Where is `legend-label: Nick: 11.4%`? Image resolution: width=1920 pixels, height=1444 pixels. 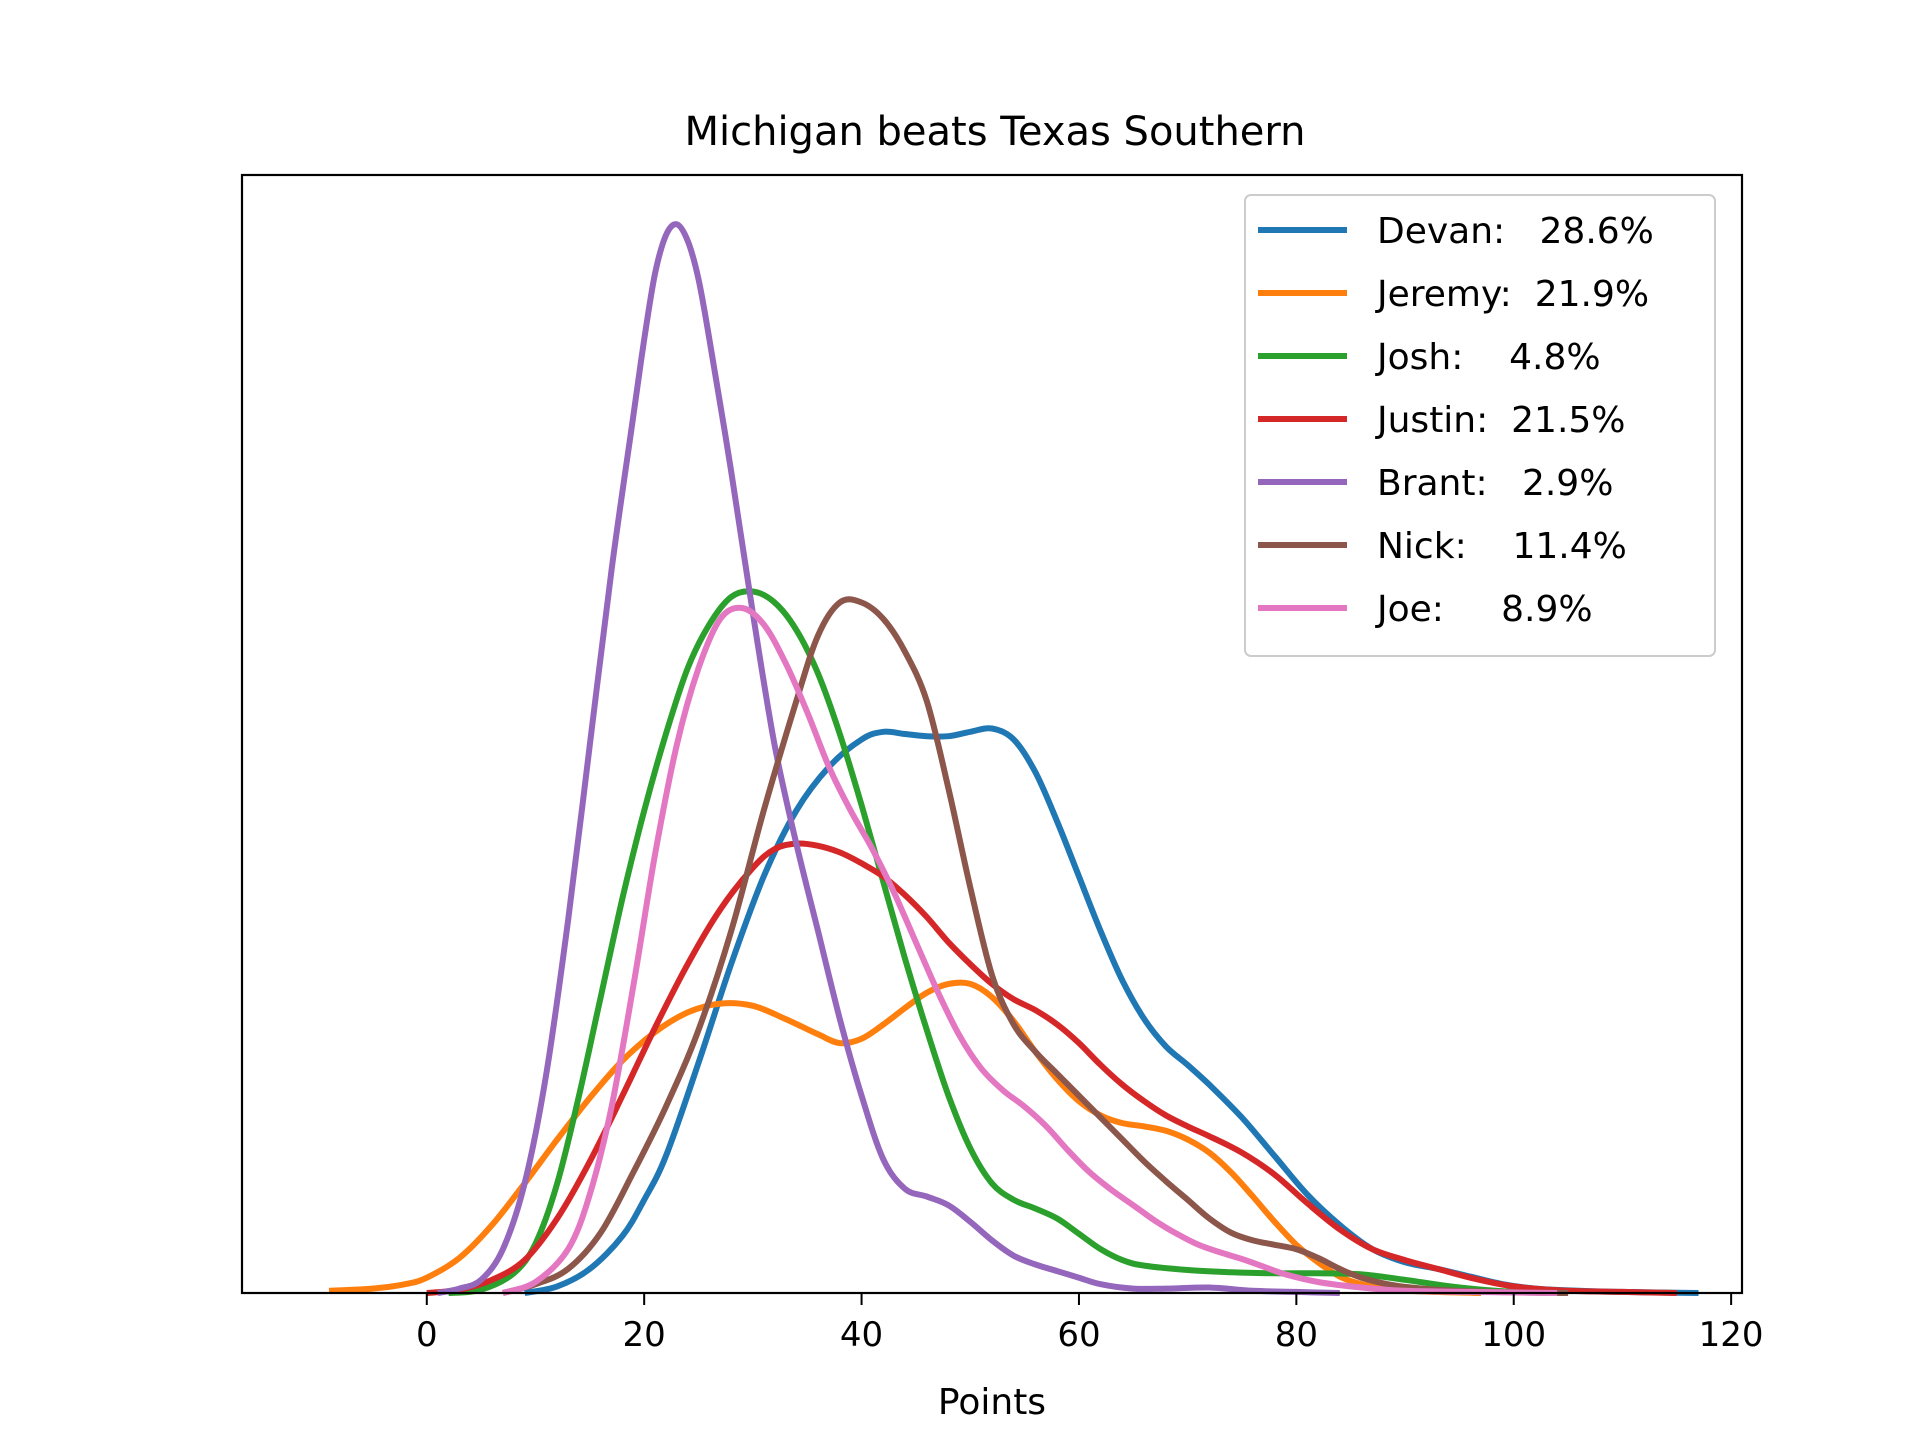
legend-label: Nick: 11.4% is located at coordinates (1502, 546).